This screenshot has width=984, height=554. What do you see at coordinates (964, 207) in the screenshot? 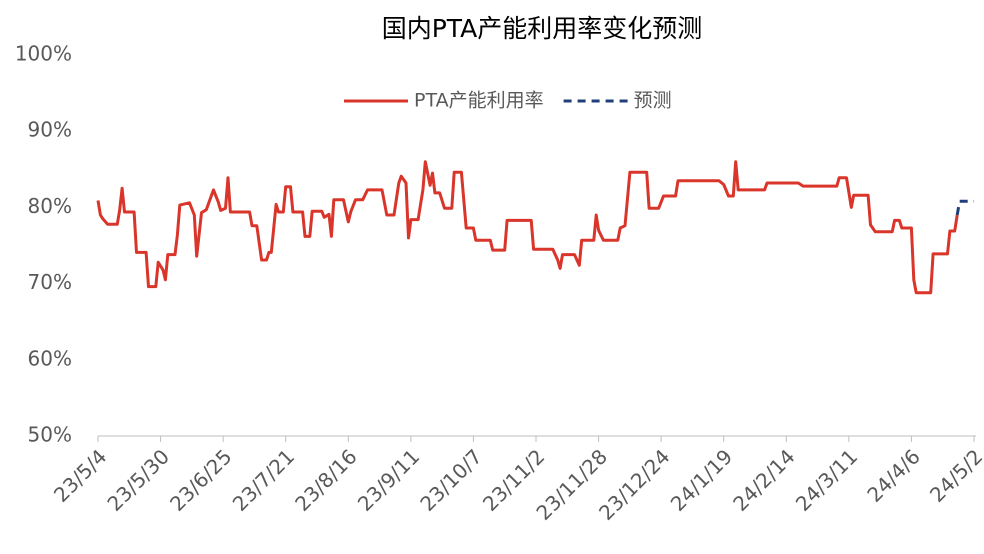
I see `line-series` at bounding box center [964, 207].